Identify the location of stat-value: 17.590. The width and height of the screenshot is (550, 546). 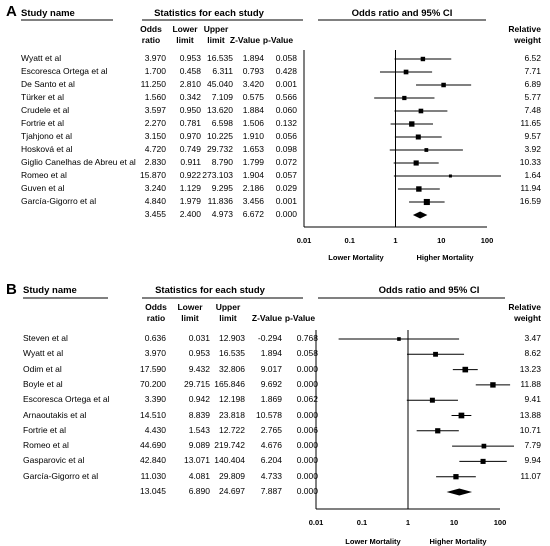
(153, 368).